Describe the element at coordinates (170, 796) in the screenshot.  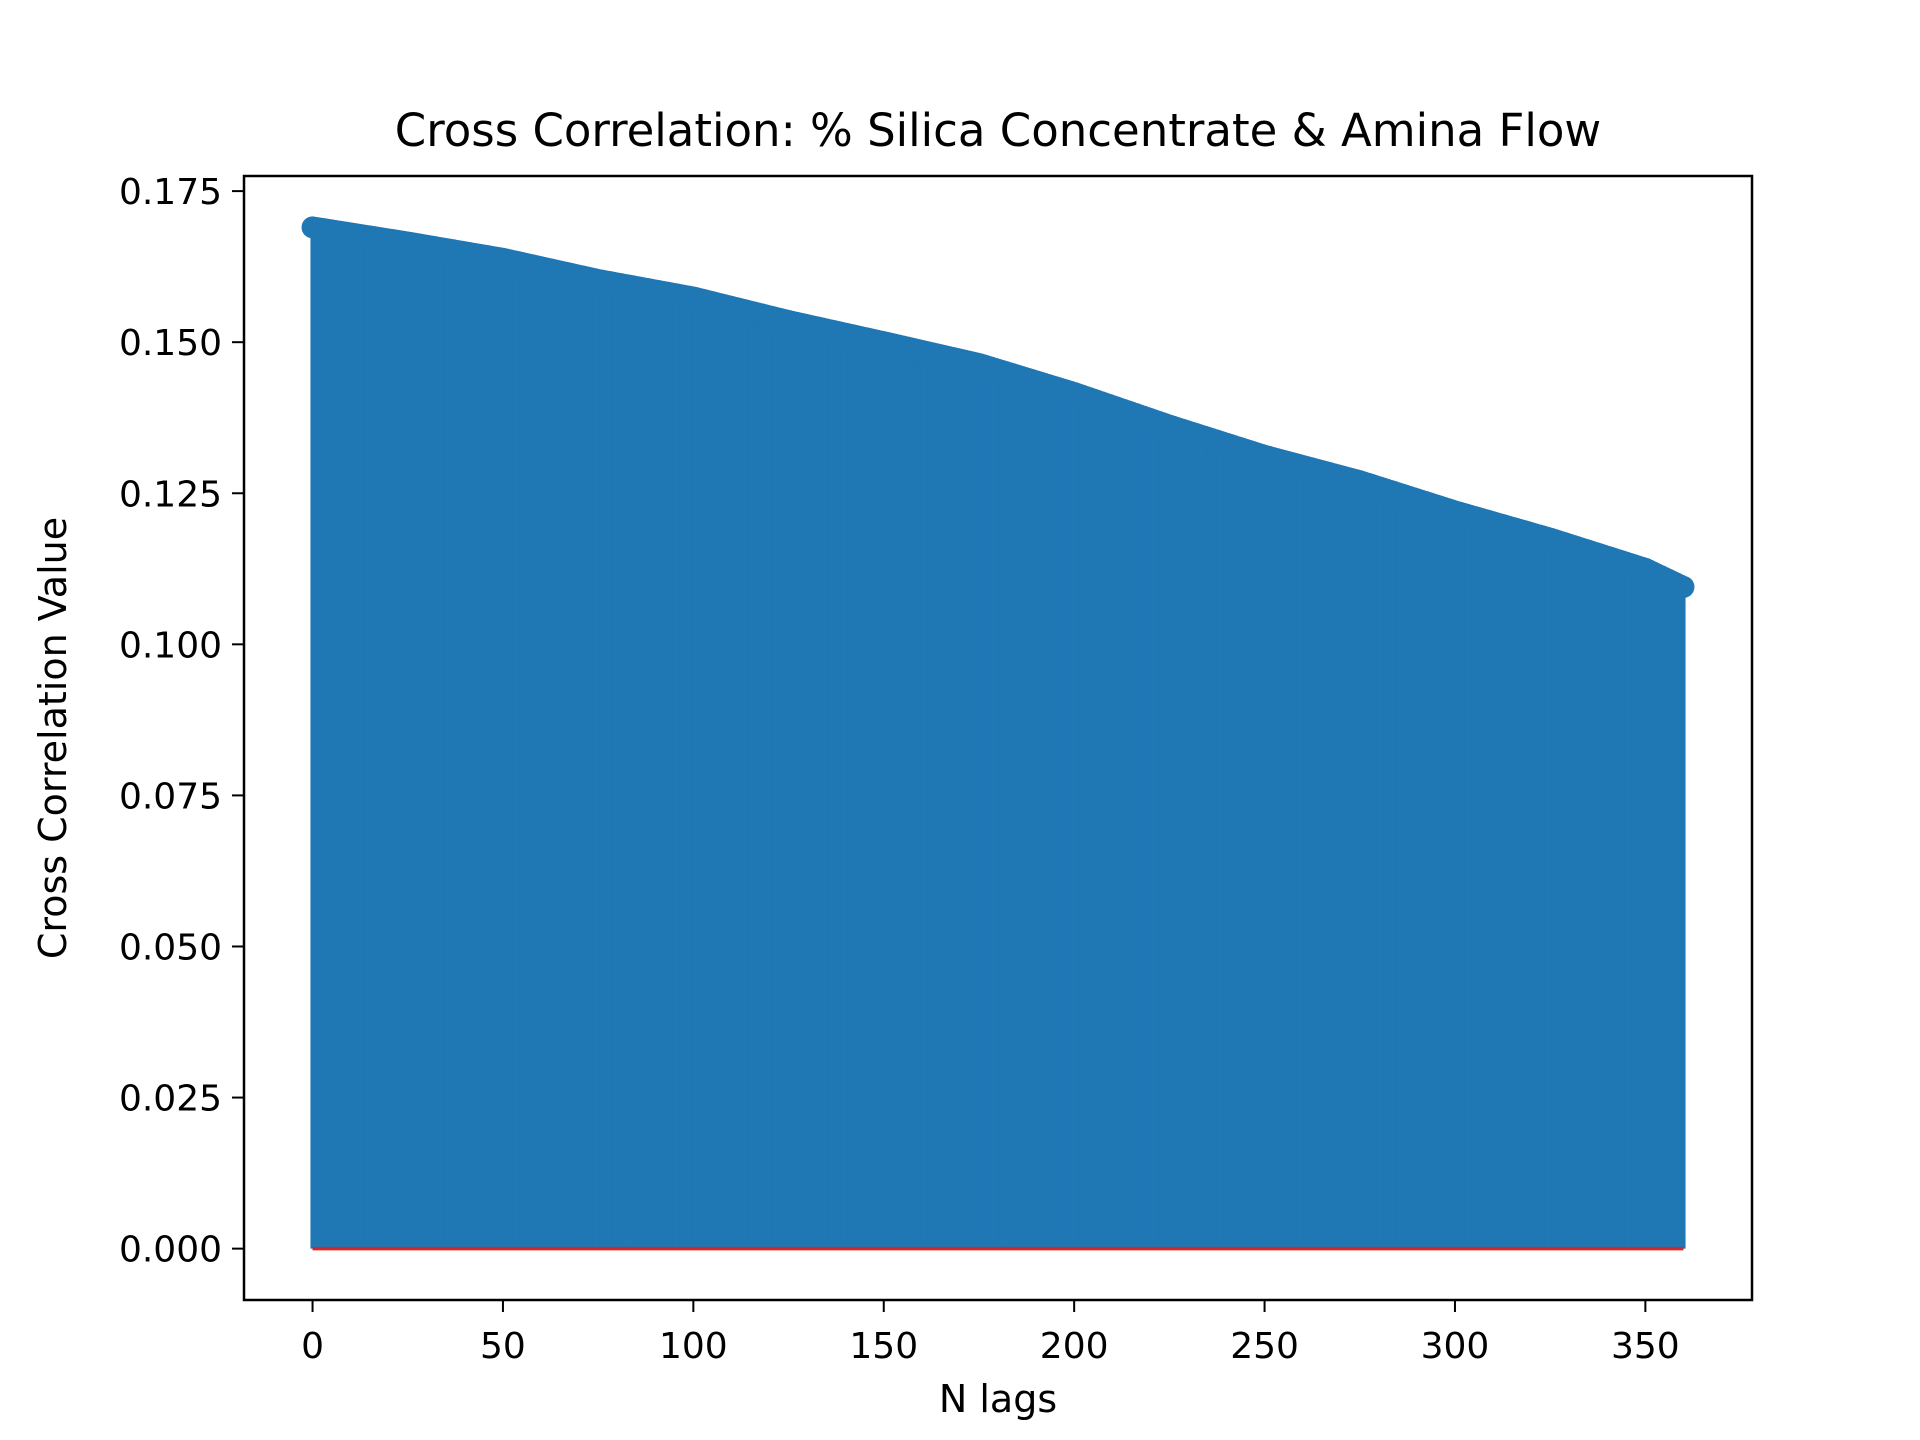
I see `y-tick-label: 0.075` at that location.